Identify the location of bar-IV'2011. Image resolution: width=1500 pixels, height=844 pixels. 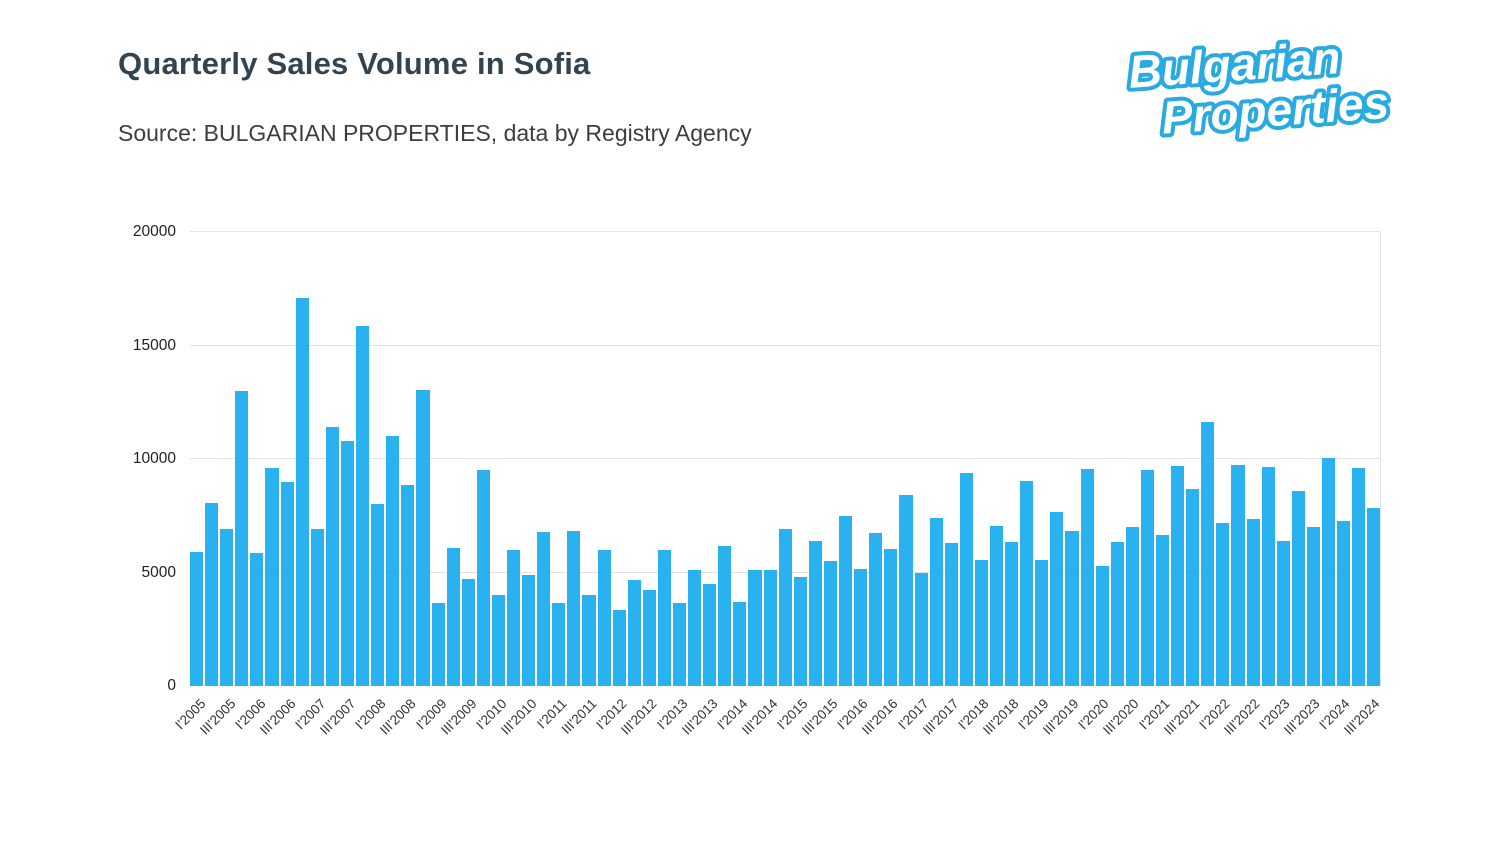
(604, 617).